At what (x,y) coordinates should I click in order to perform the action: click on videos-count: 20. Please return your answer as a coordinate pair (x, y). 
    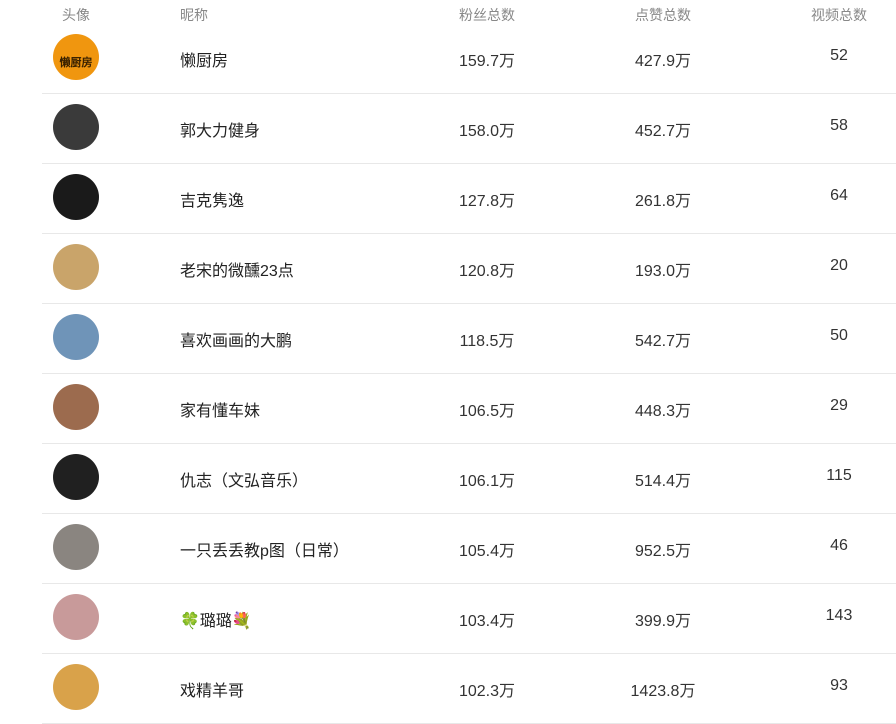
    Looking at the image, I should click on (839, 265).